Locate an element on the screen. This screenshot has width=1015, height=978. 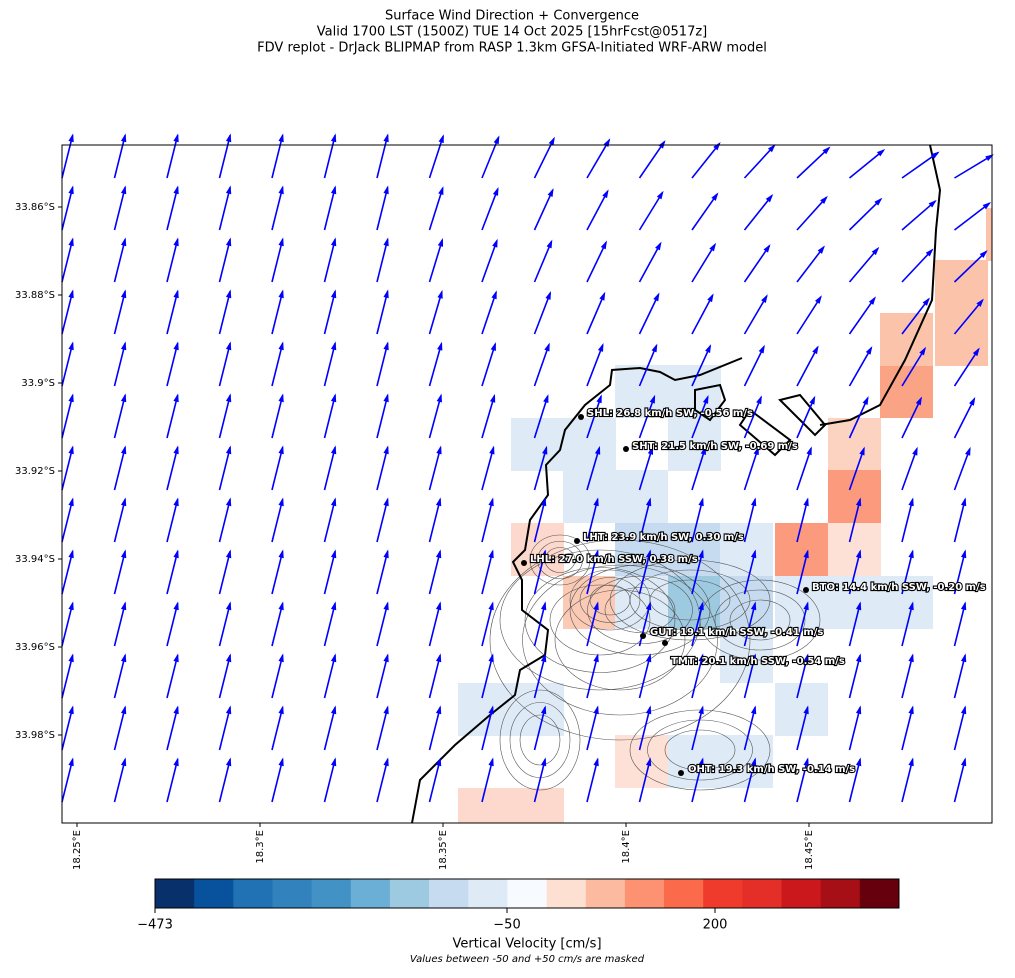
station-label: TMT: 20.1 km/h SSW, -0.54 m/s is located at coordinates (758, 661).